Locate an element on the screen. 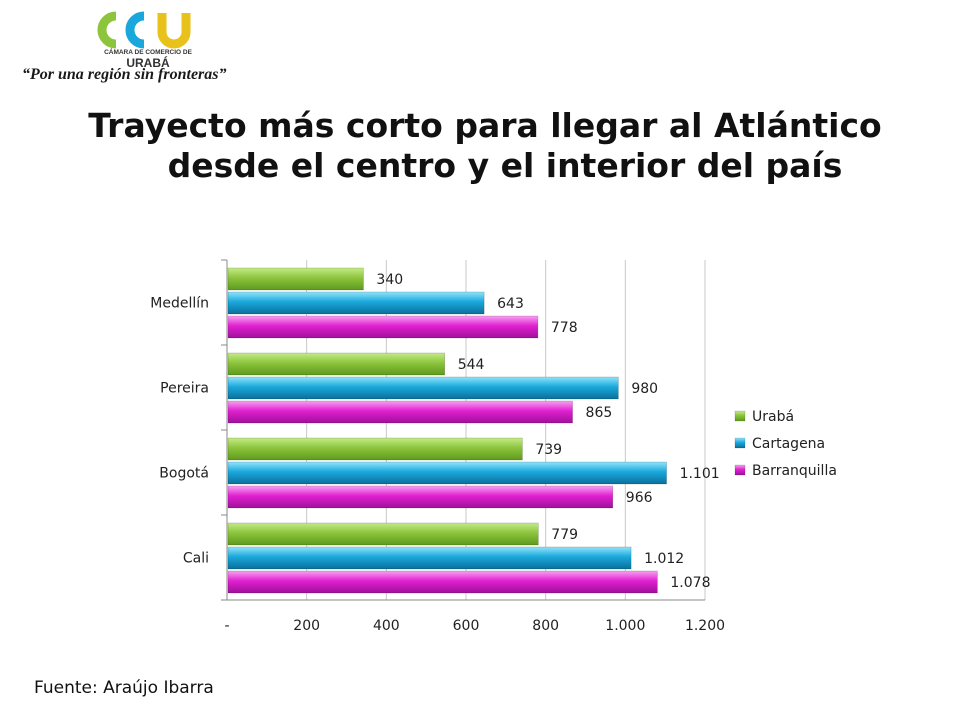 The height and width of the screenshot is (720, 960). legend-label: Barranquilla is located at coordinates (794, 471).